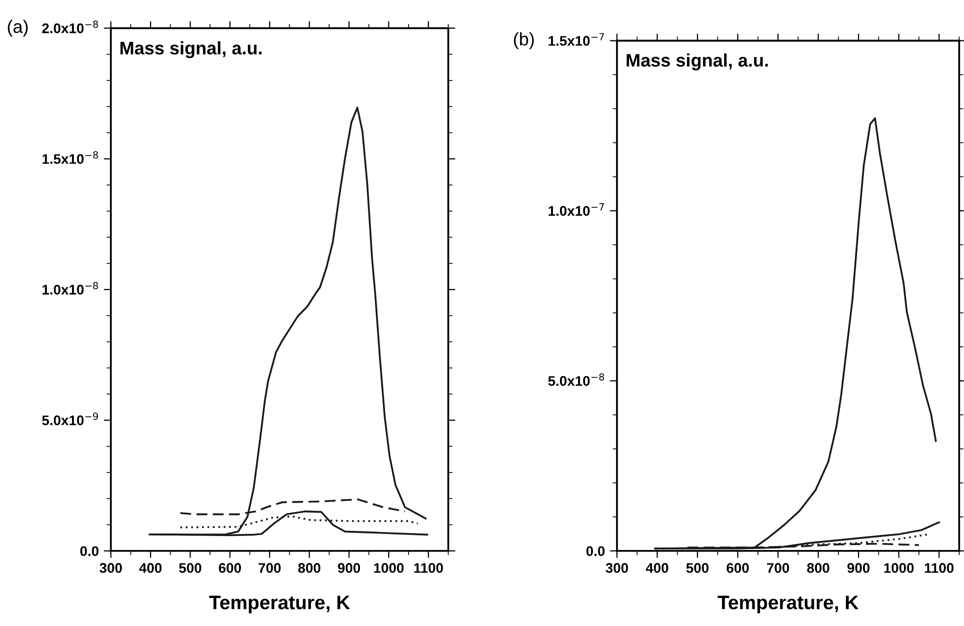 The height and width of the screenshot is (626, 964). What do you see at coordinates (70, 419) in the screenshot?
I see `y-tick-label: 5.0x10$^{−9}$` at bounding box center [70, 419].